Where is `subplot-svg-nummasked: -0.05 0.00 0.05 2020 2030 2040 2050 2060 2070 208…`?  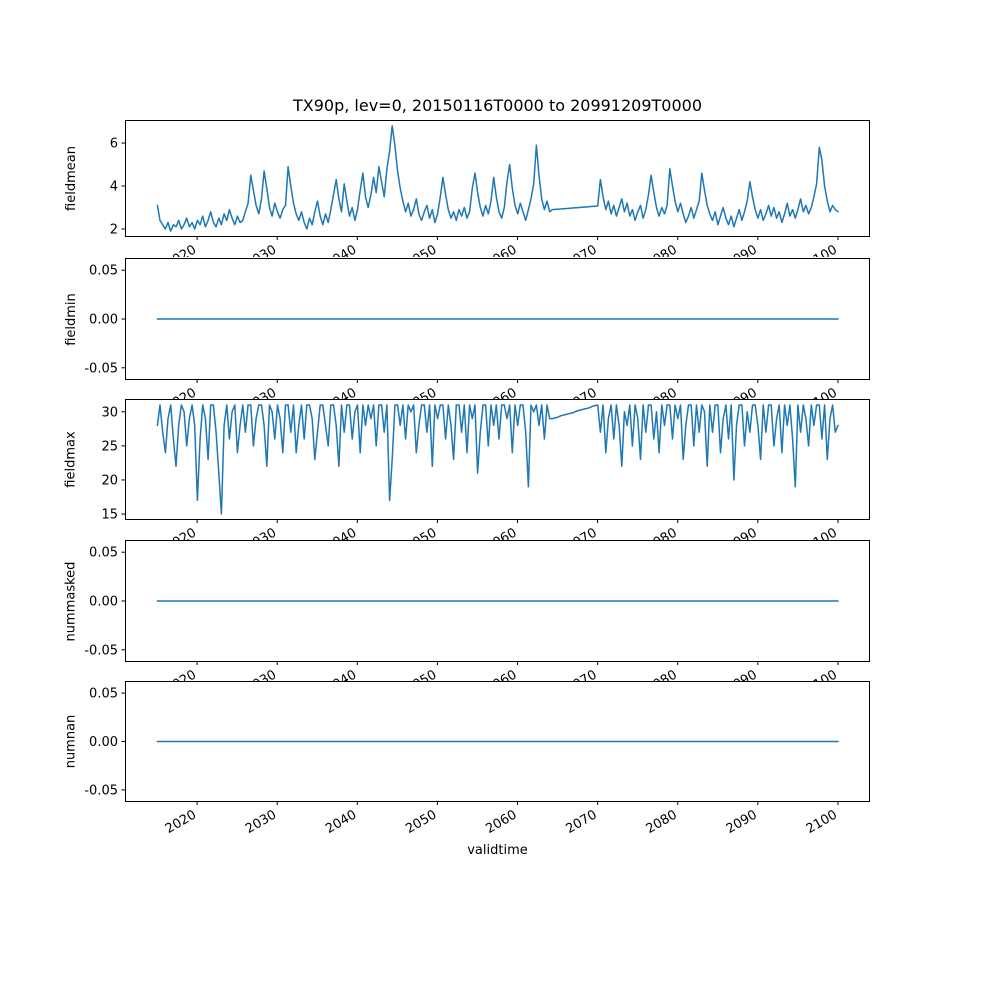
subplot-svg-nummasked: -0.05 0.00 0.05 2020 2030 2040 2050 2060 2070 208… is located at coordinates (477, 611).